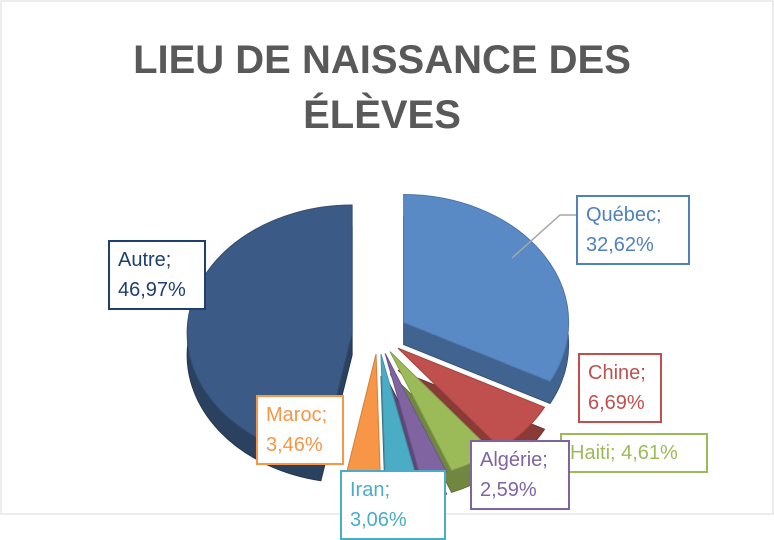 This screenshot has height=540, width=774. I want to click on data-label: Chine; 6,69%, so click(620, 388).